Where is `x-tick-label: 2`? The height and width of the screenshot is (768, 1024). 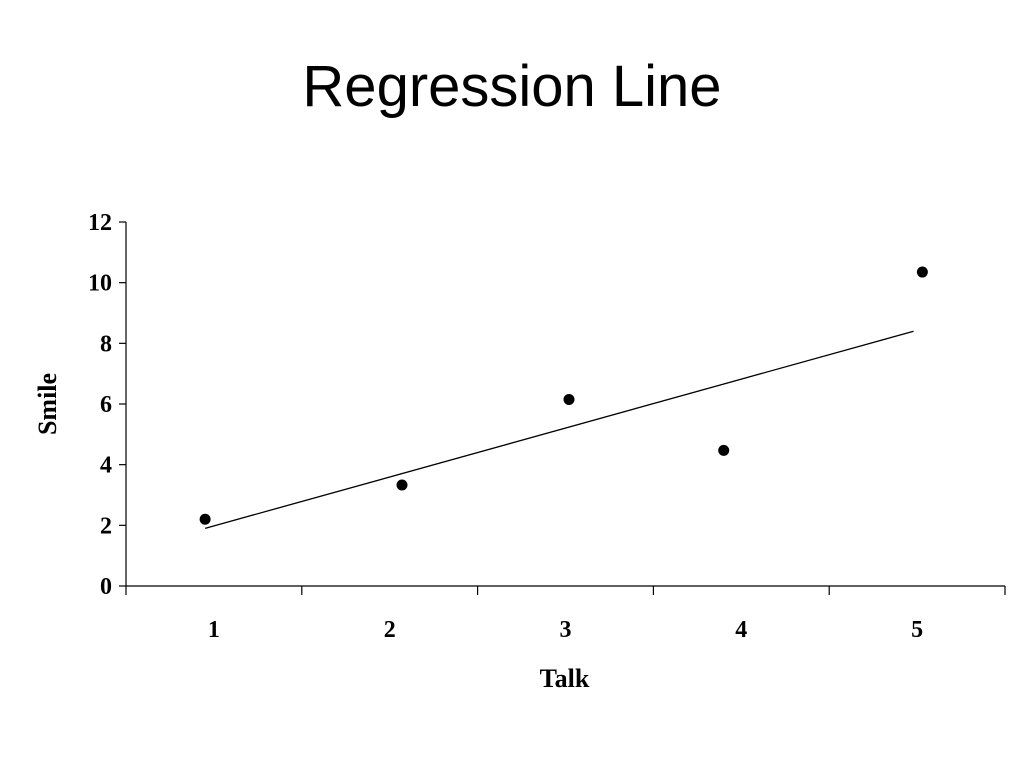
x-tick-label: 2 is located at coordinates (390, 630).